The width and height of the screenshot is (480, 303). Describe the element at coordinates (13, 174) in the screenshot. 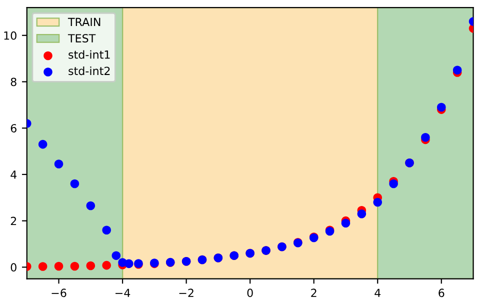

I see `y-tick-label: 4` at that location.